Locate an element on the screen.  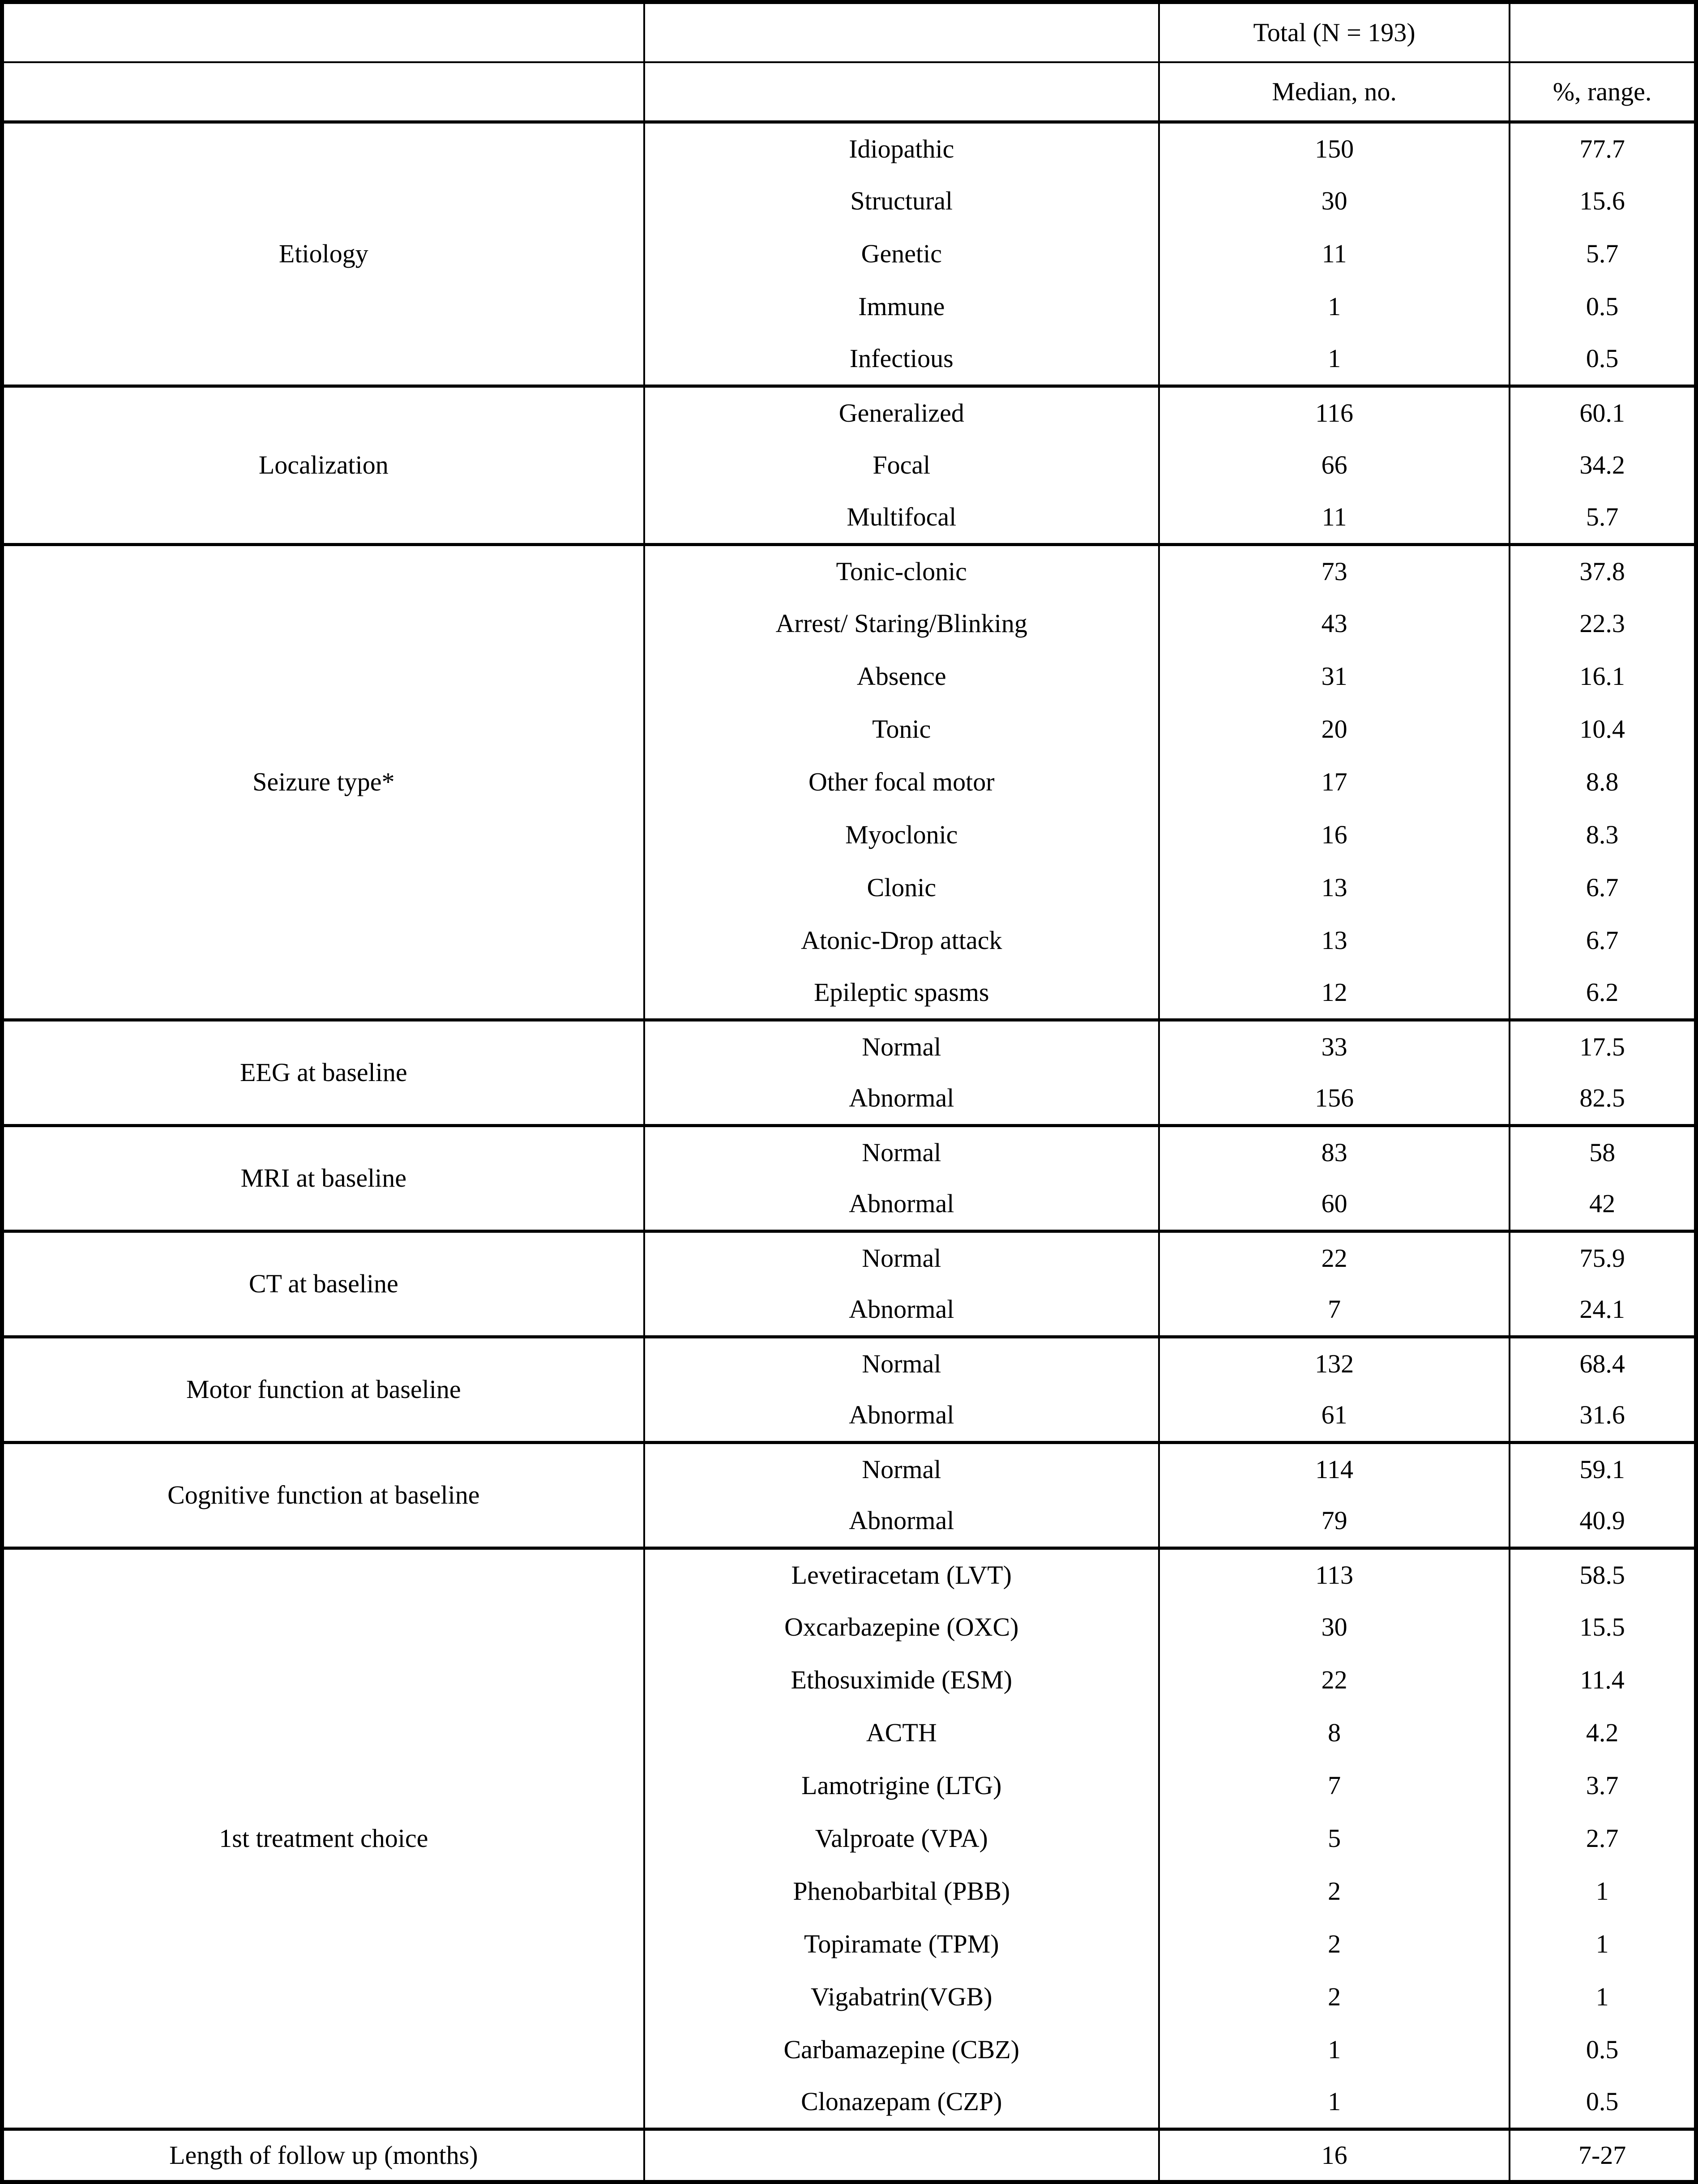
median-cell: 33 is located at coordinates (1334, 1046).